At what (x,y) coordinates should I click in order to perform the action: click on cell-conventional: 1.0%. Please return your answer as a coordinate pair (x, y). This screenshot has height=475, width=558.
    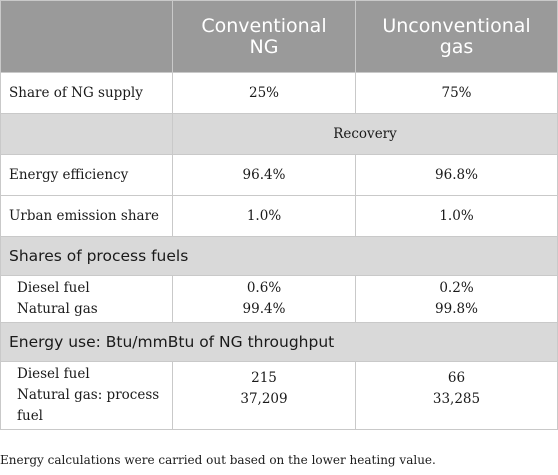
    Looking at the image, I should click on (264, 216).